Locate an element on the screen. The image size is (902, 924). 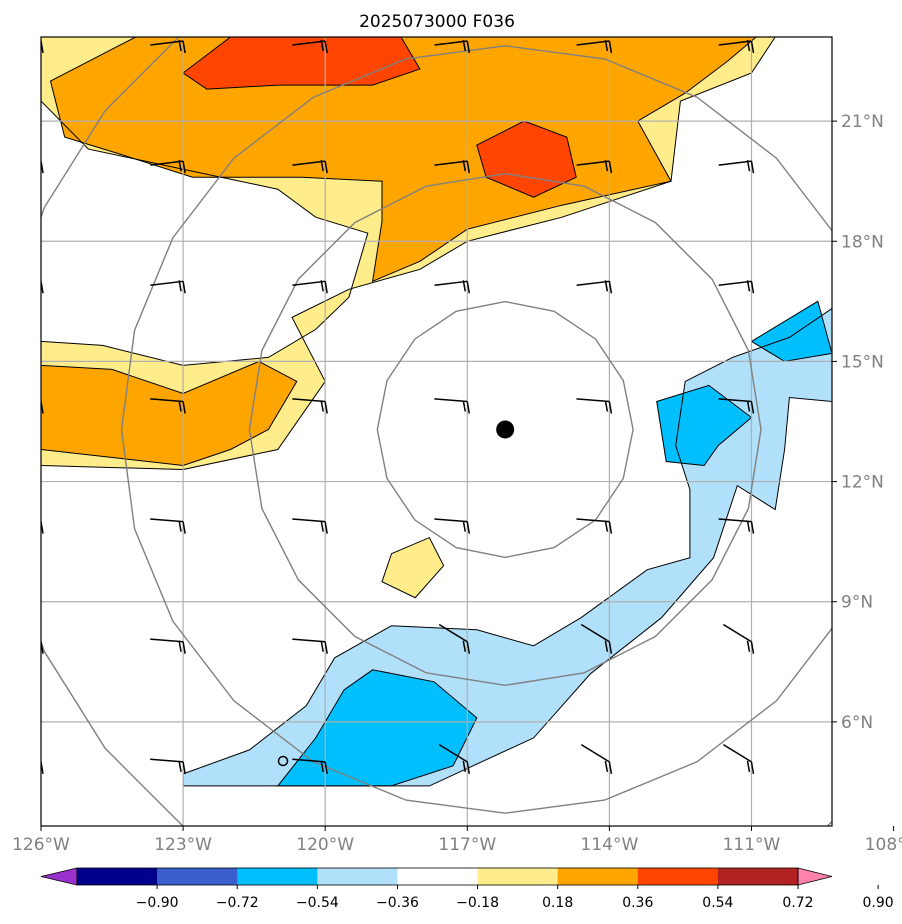
x-tick-label: 111°W is located at coordinates (752, 845).